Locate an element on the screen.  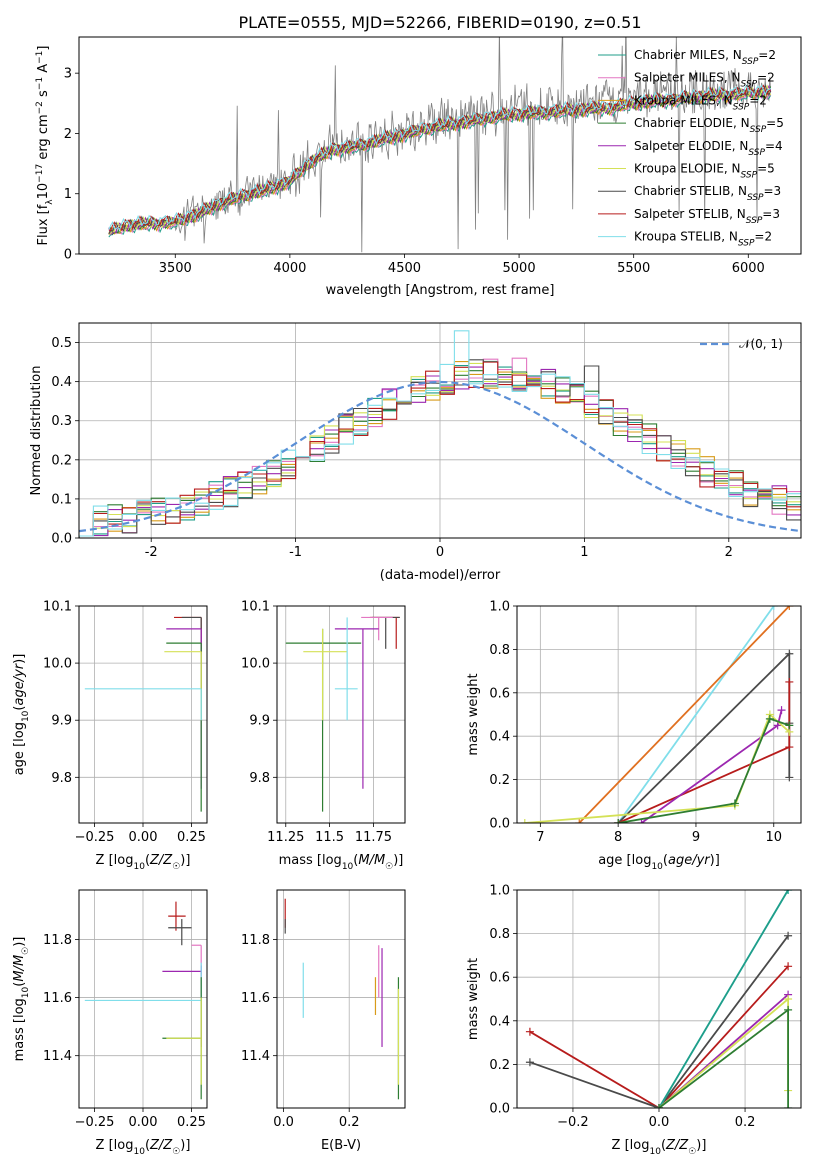
y-tick-label: 9.9 is located at coordinates (259, 721).